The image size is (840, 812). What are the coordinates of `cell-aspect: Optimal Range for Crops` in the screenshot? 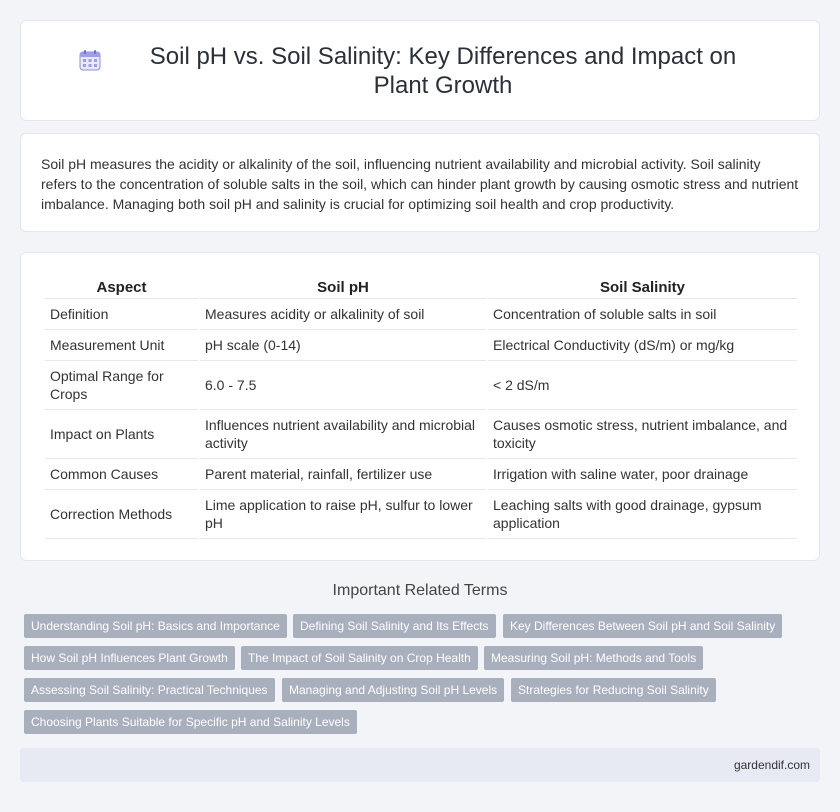 It's located at (121, 385).